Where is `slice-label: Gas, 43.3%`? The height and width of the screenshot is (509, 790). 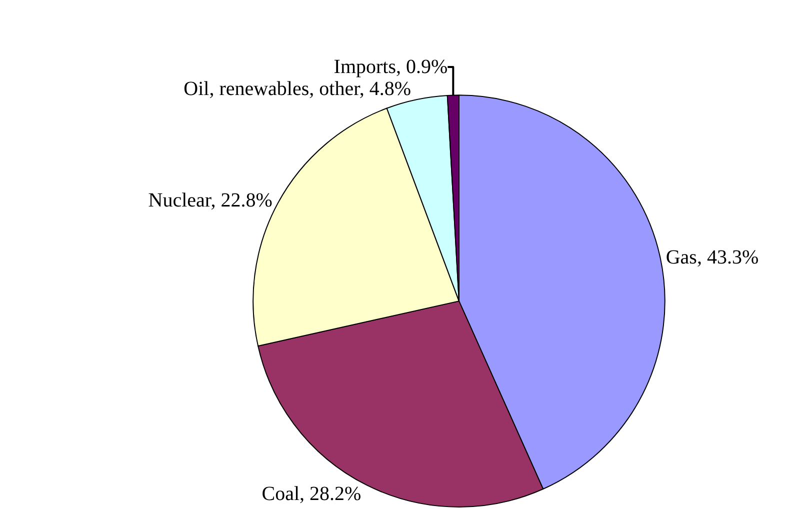 slice-label: Gas, 43.3% is located at coordinates (712, 257).